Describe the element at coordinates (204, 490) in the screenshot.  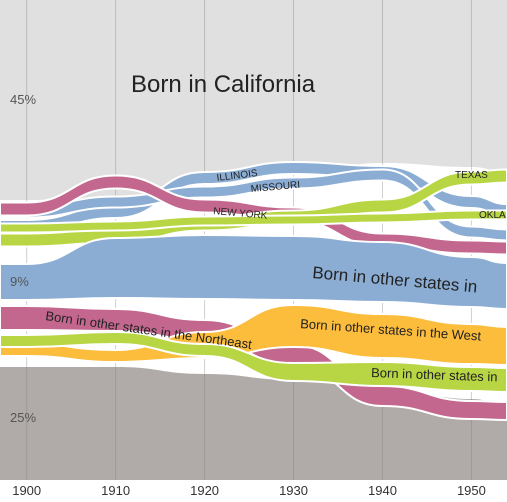
I see `x-tick-1920: 1920` at that location.